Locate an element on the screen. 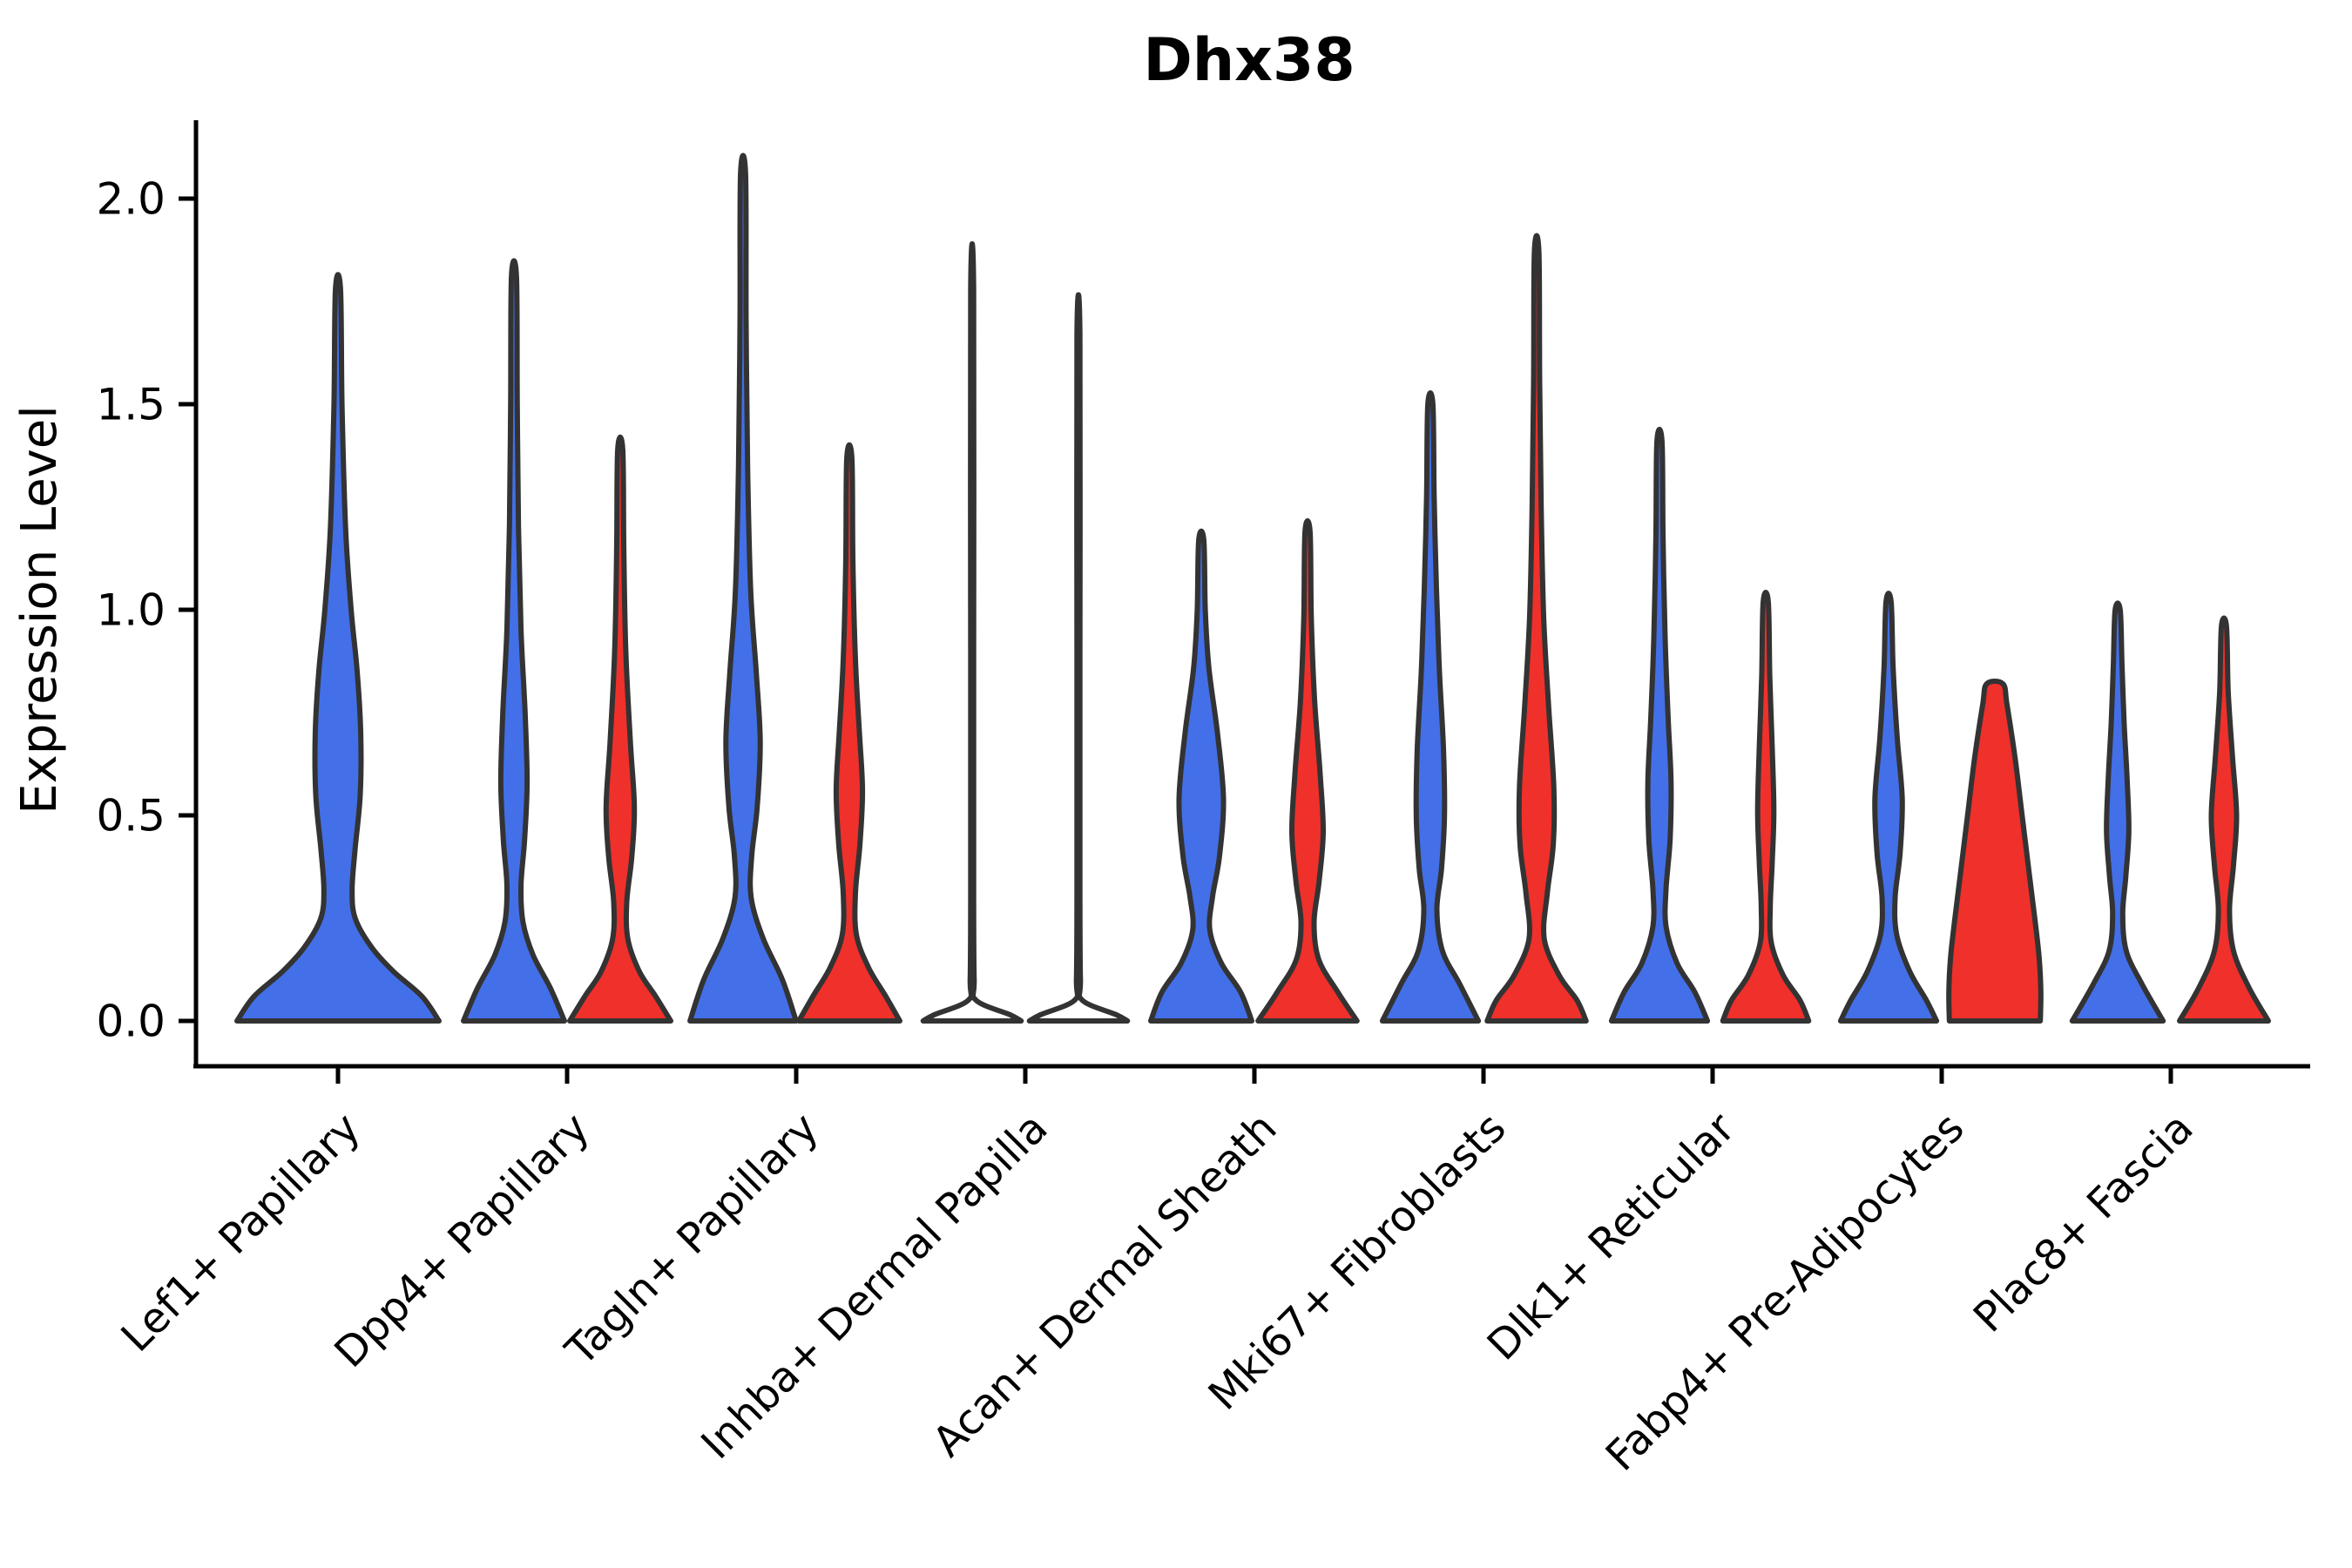 The width and height of the screenshot is (2352, 1568). violin-8-right-red is located at coordinates (2224, 820).